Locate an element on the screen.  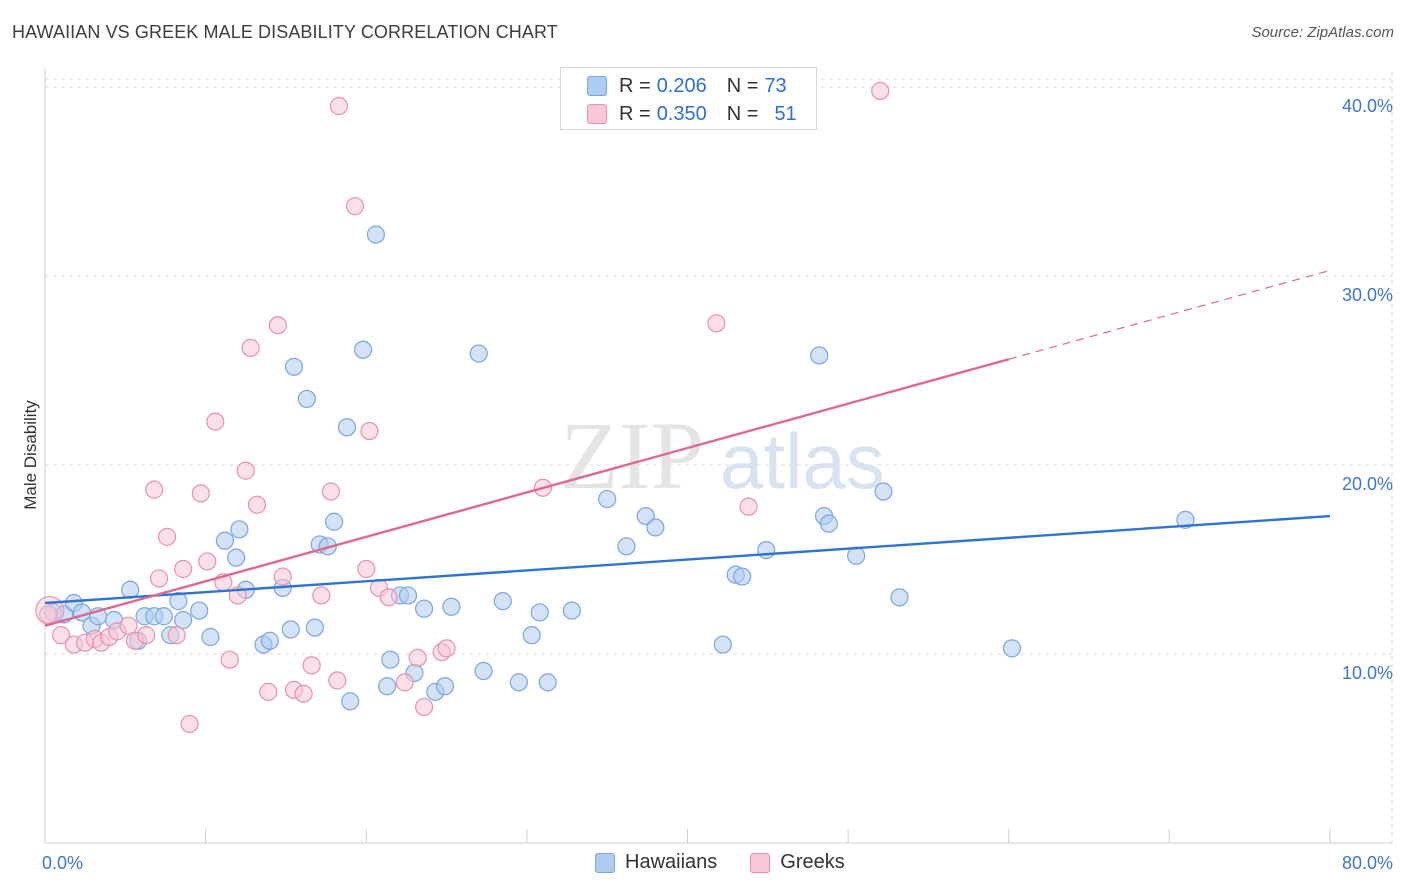
legend-row-hawaiians: R = 0.206 N = 73 is located at coordinates (687, 86).